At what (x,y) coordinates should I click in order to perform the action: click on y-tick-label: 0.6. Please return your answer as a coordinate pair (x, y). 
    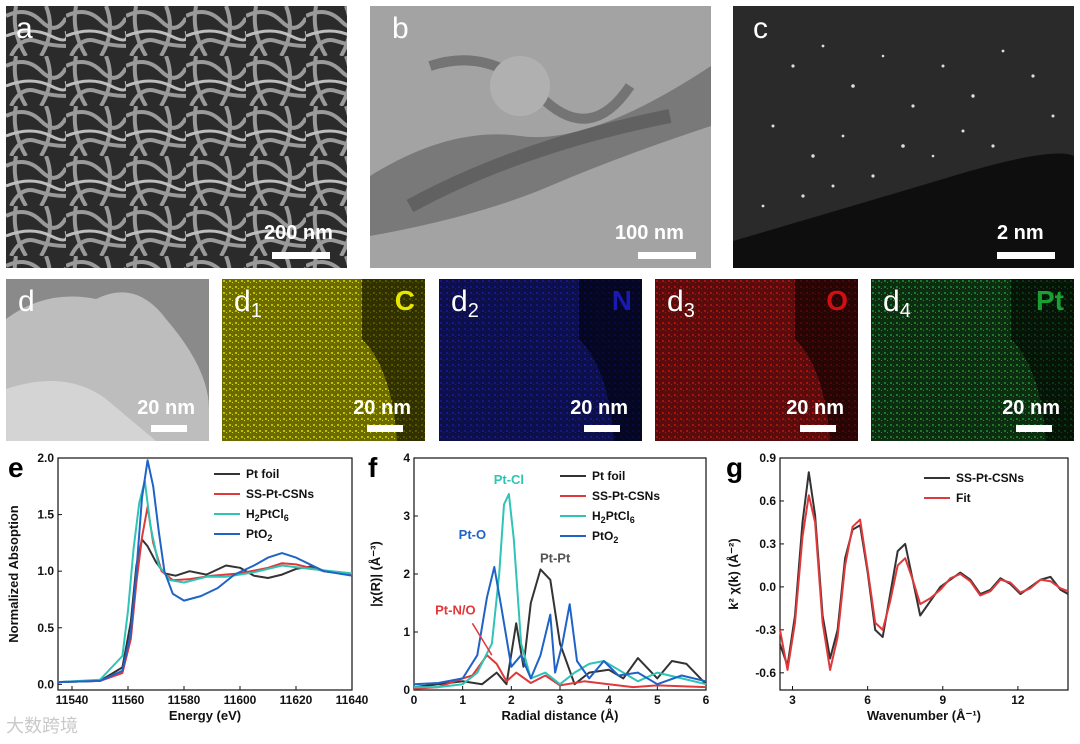
    Looking at the image, I should click on (767, 501).